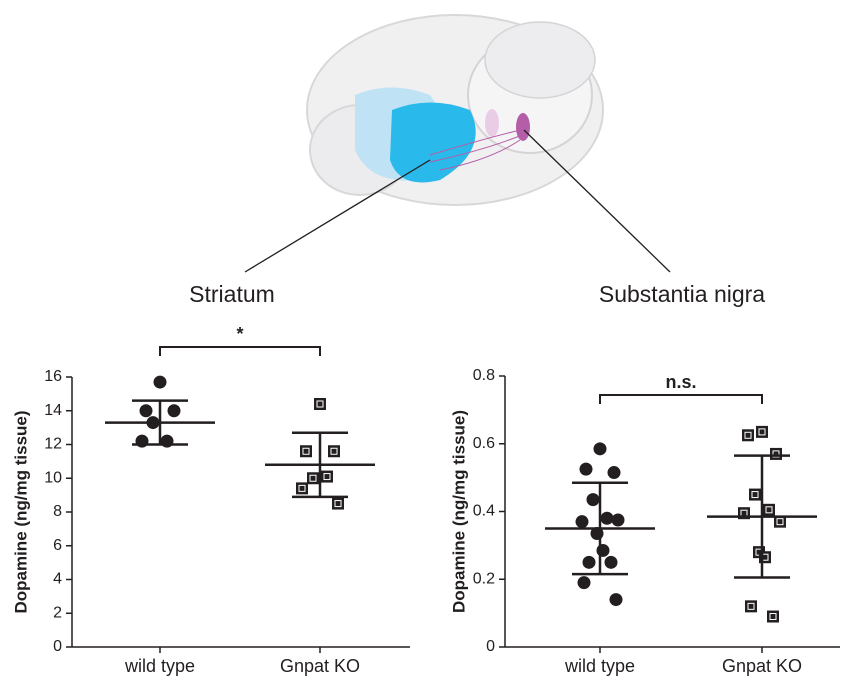 The width and height of the screenshot is (841, 686). Describe the element at coordinates (57, 612) in the screenshot. I see `y-tick-label: 2` at that location.